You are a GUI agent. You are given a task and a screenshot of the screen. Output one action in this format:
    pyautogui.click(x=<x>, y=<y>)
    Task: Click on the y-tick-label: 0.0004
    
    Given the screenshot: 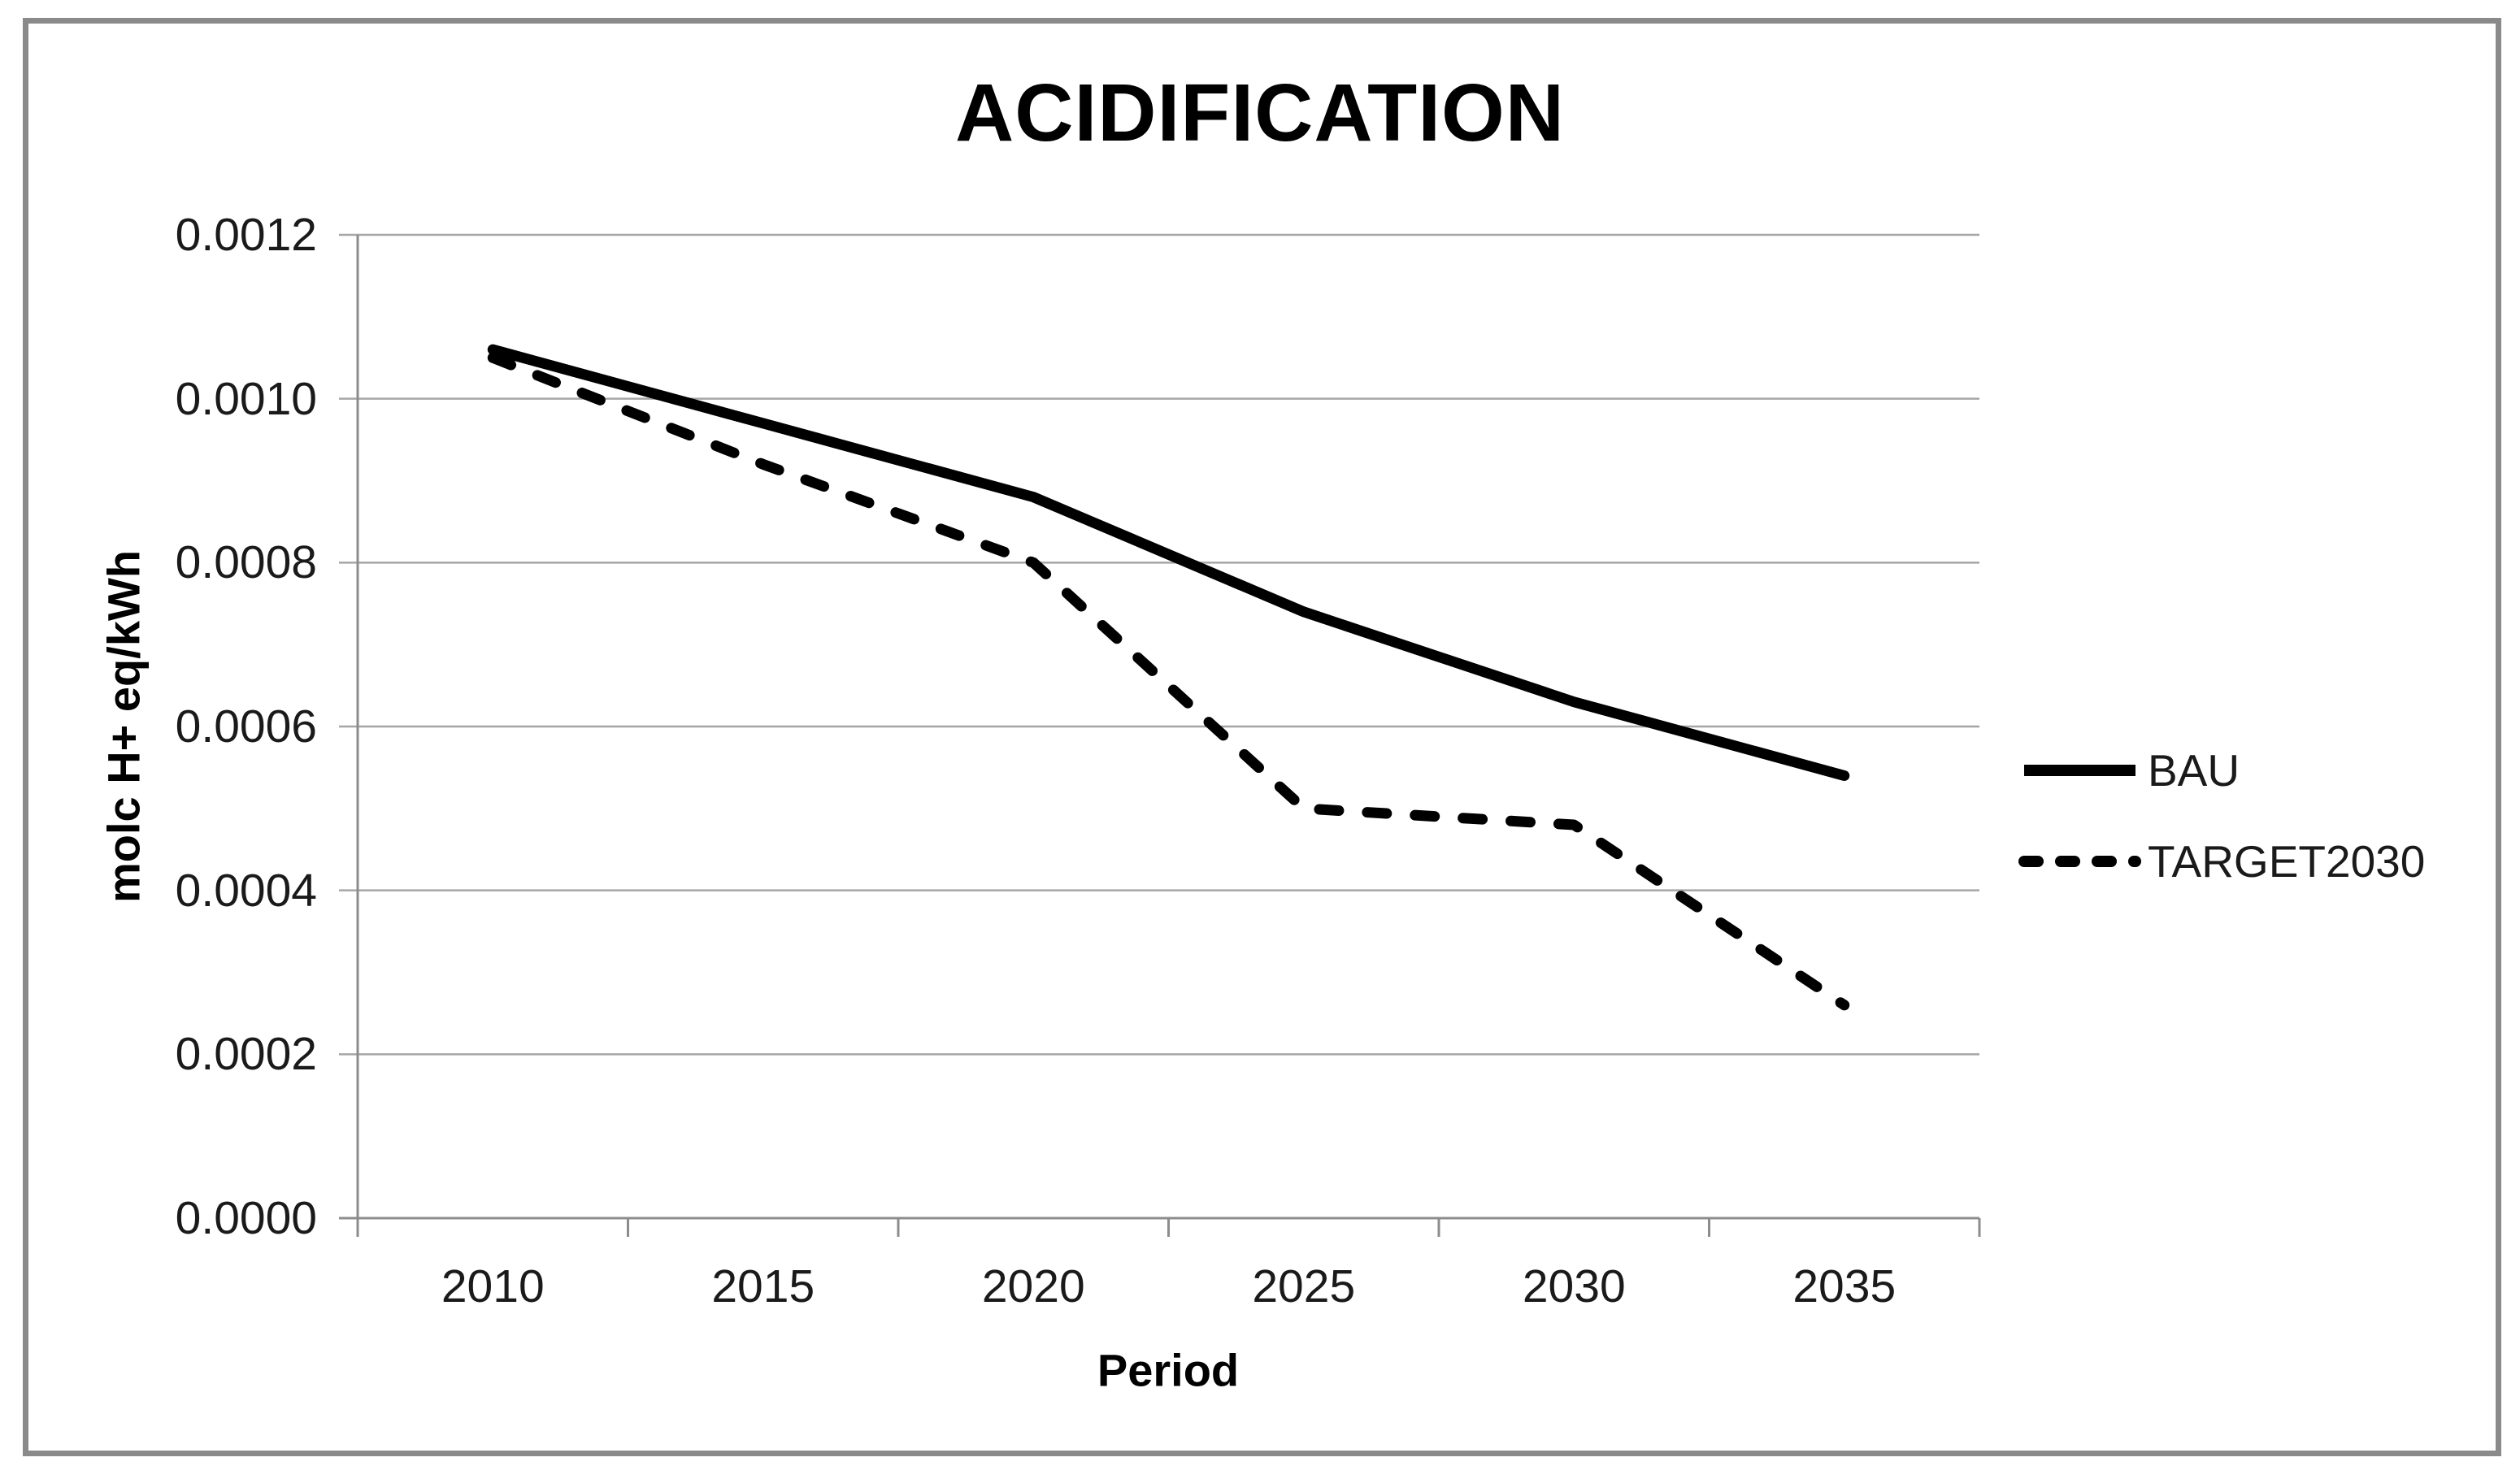 What is the action you would take?
    pyautogui.click(x=246, y=890)
    